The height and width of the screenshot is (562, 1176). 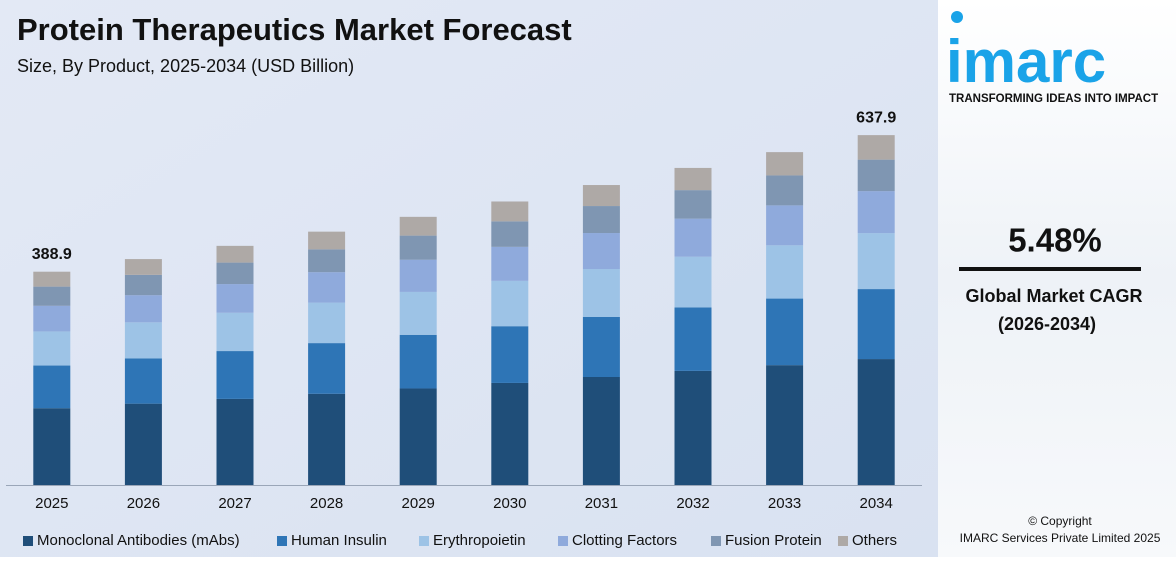 I want to click on logo: imarc, so click(x=1026, y=61).